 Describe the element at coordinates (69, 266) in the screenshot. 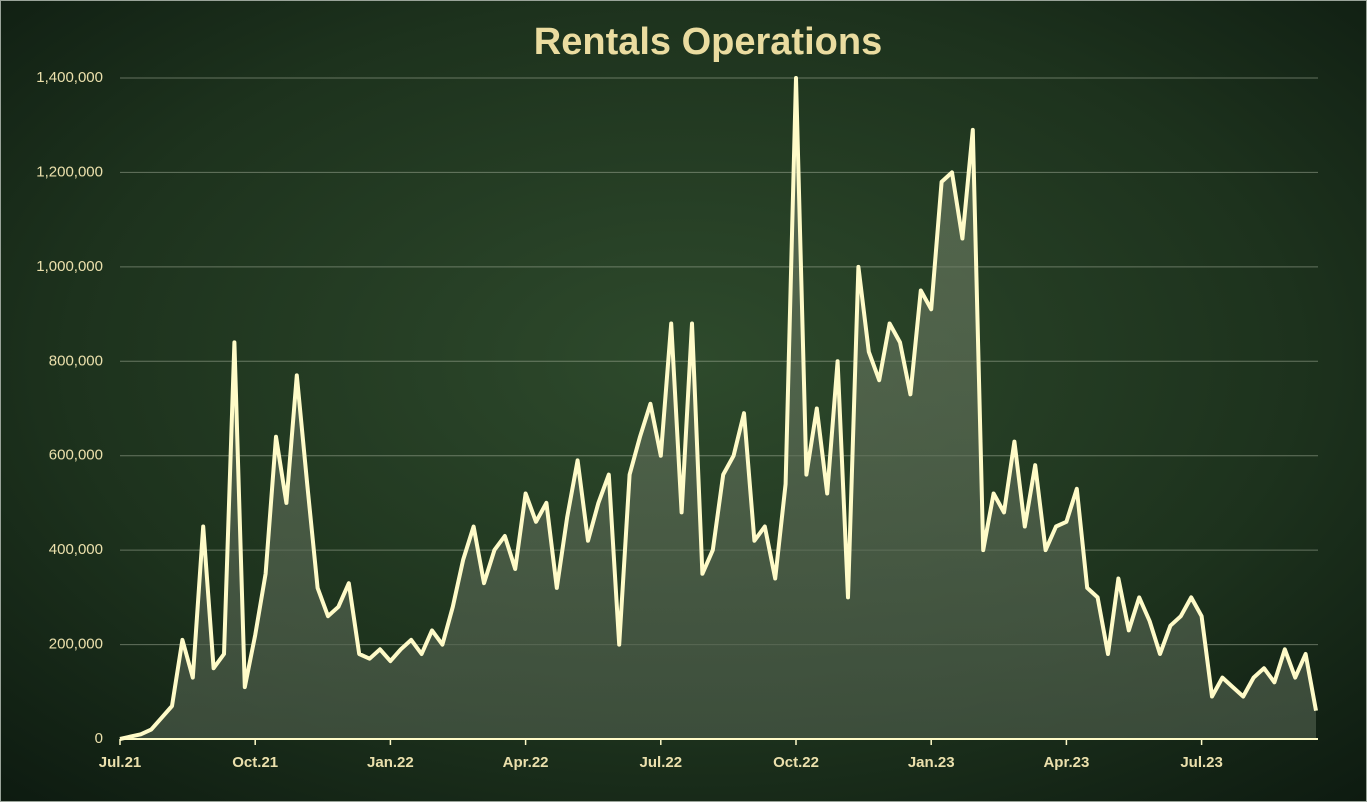

I see `y-tick-label: 1,000,000` at that location.